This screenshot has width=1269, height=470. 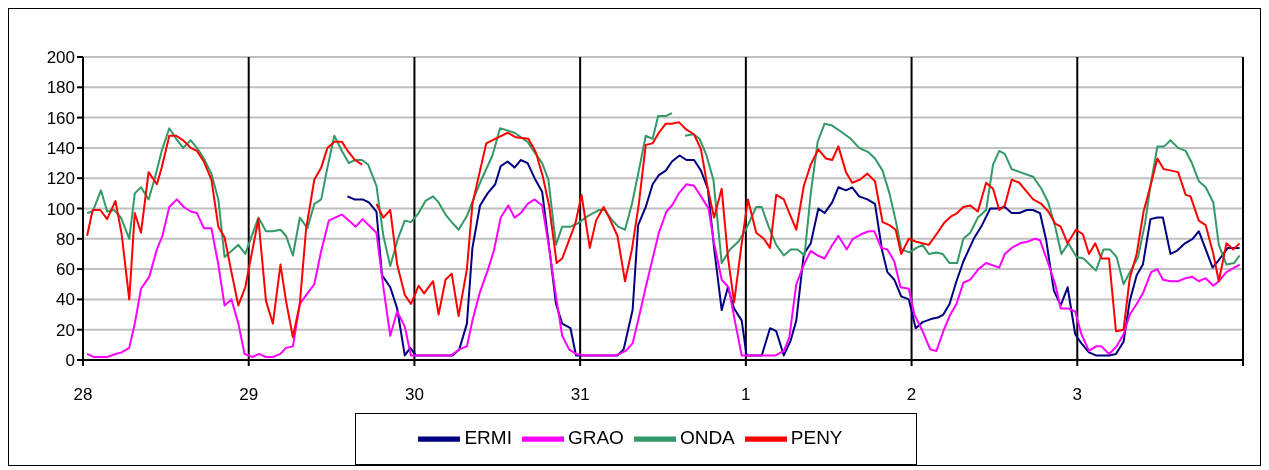 I want to click on legend-label: ERMI, so click(x=488, y=438).